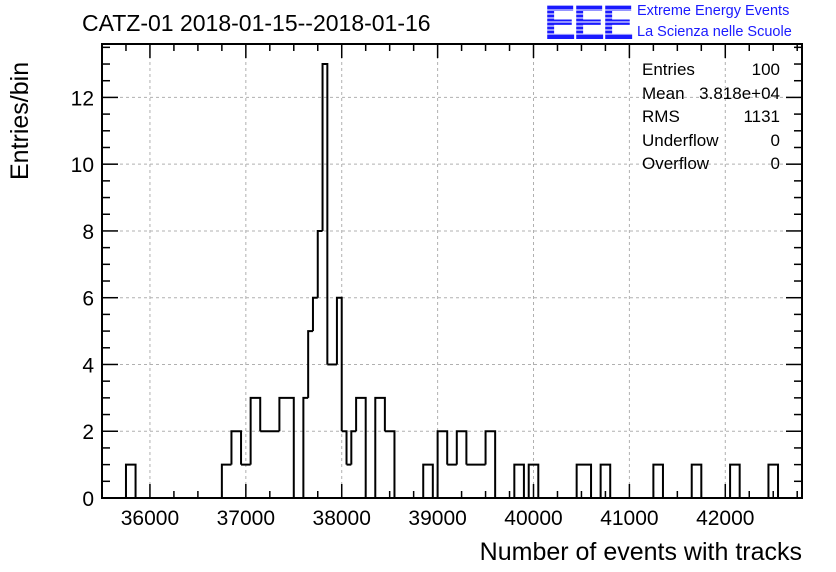  I want to click on stat-overflow-value: 0, so click(775, 163).